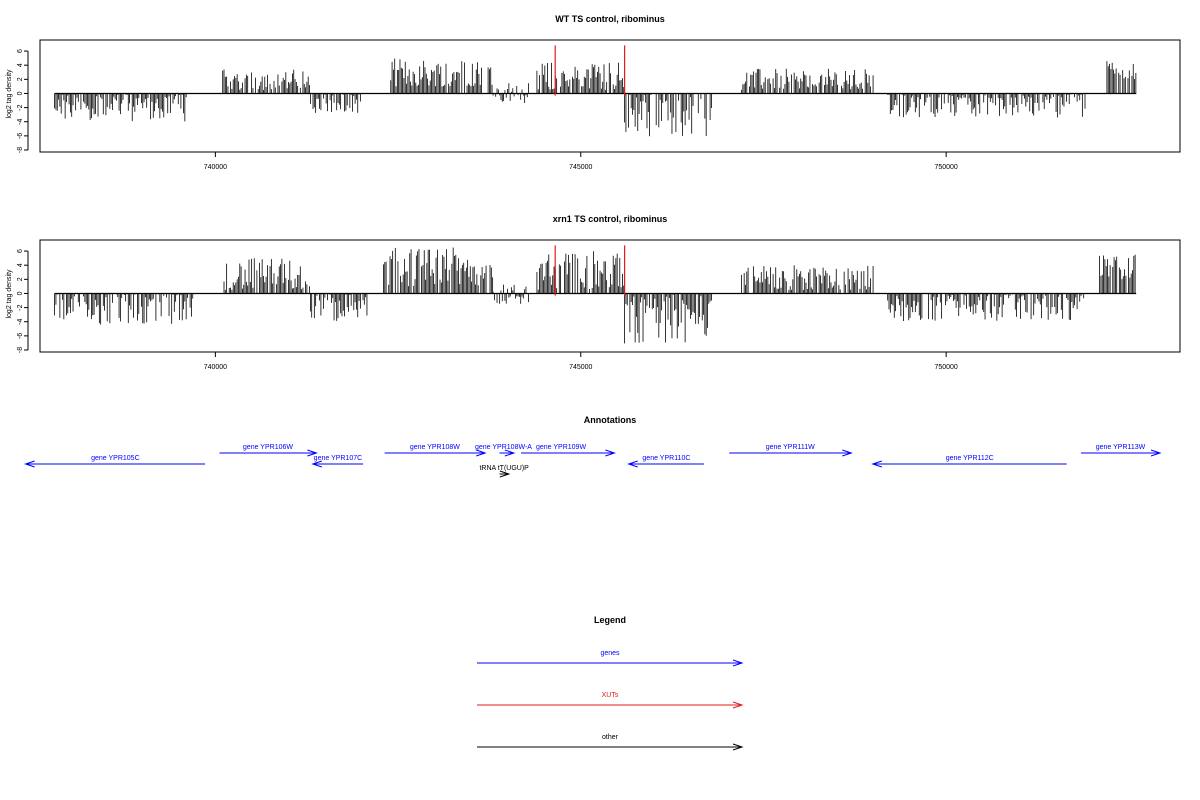 The height and width of the screenshot is (800, 1200). Describe the element at coordinates (9, 94) in the screenshot. I see `wt-y-axis-label: log2 tag density` at that location.